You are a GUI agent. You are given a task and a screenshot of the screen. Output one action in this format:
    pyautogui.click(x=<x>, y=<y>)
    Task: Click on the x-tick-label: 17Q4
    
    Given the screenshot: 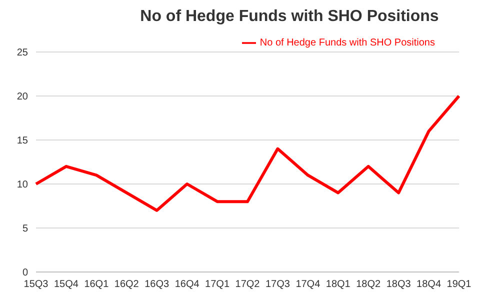 What is the action you would take?
    pyautogui.click(x=308, y=284)
    